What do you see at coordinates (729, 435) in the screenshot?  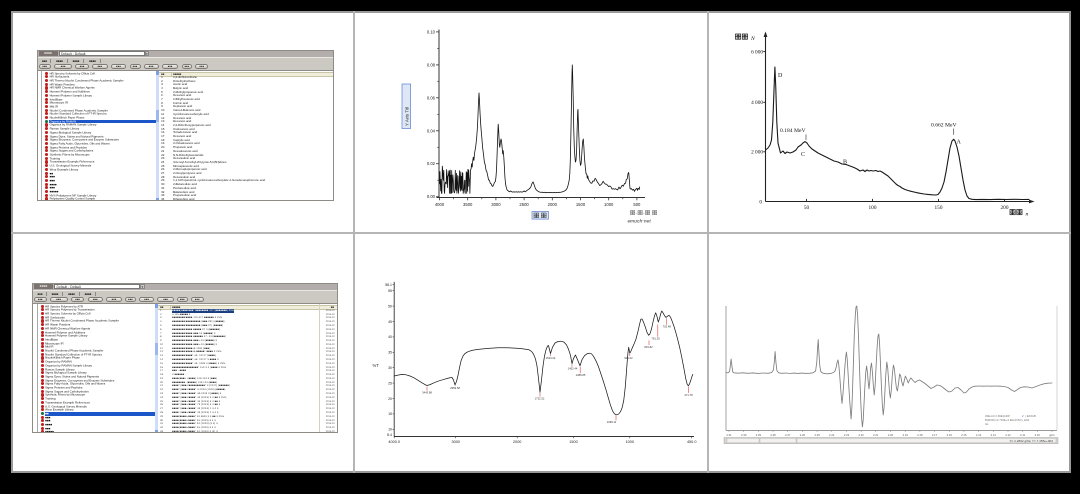 I see `svg-text: 2.31` at bounding box center [729, 435].